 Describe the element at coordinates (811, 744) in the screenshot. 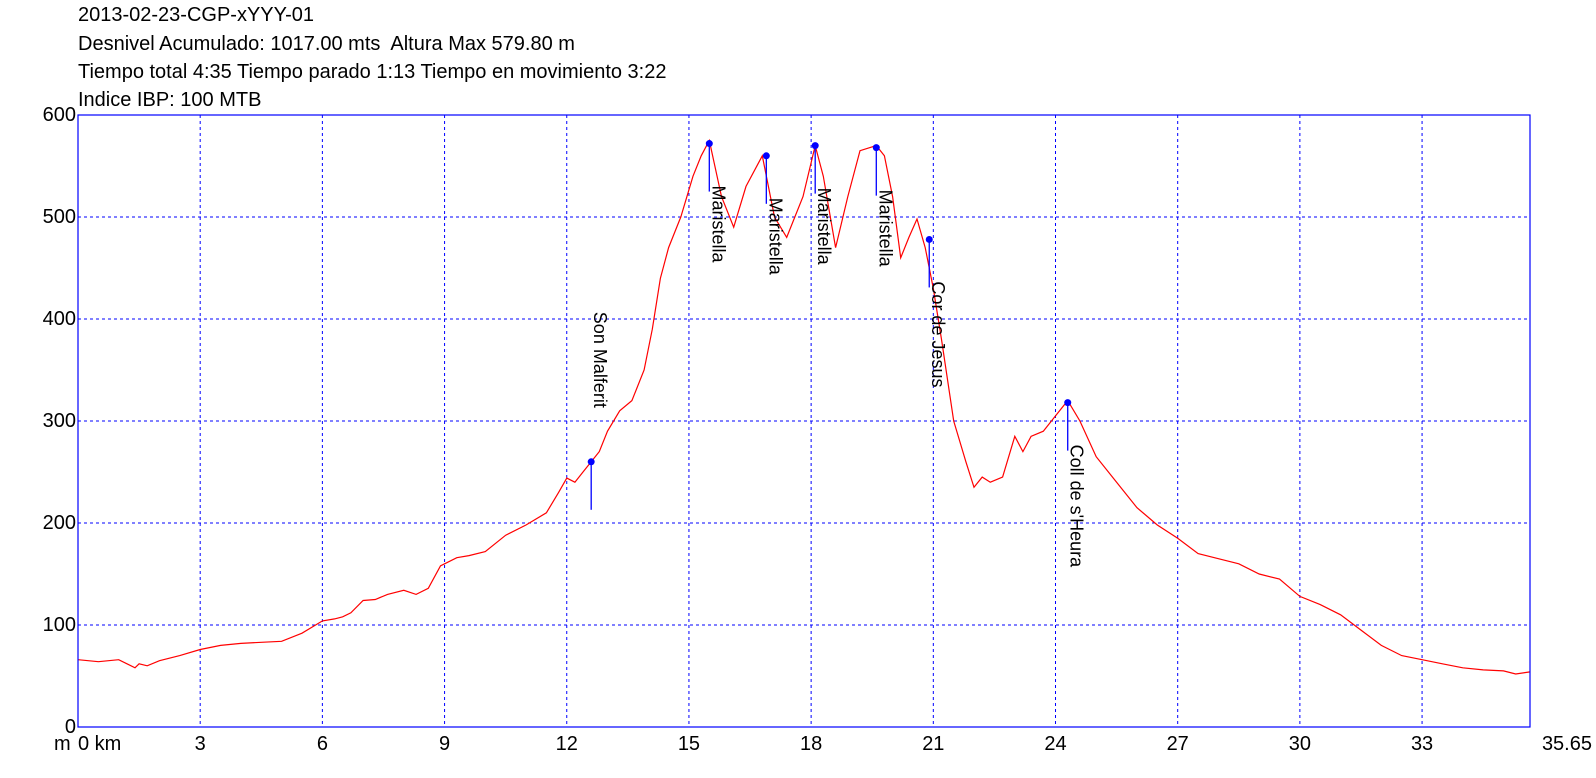

I see `x-tick-label: 18` at that location.